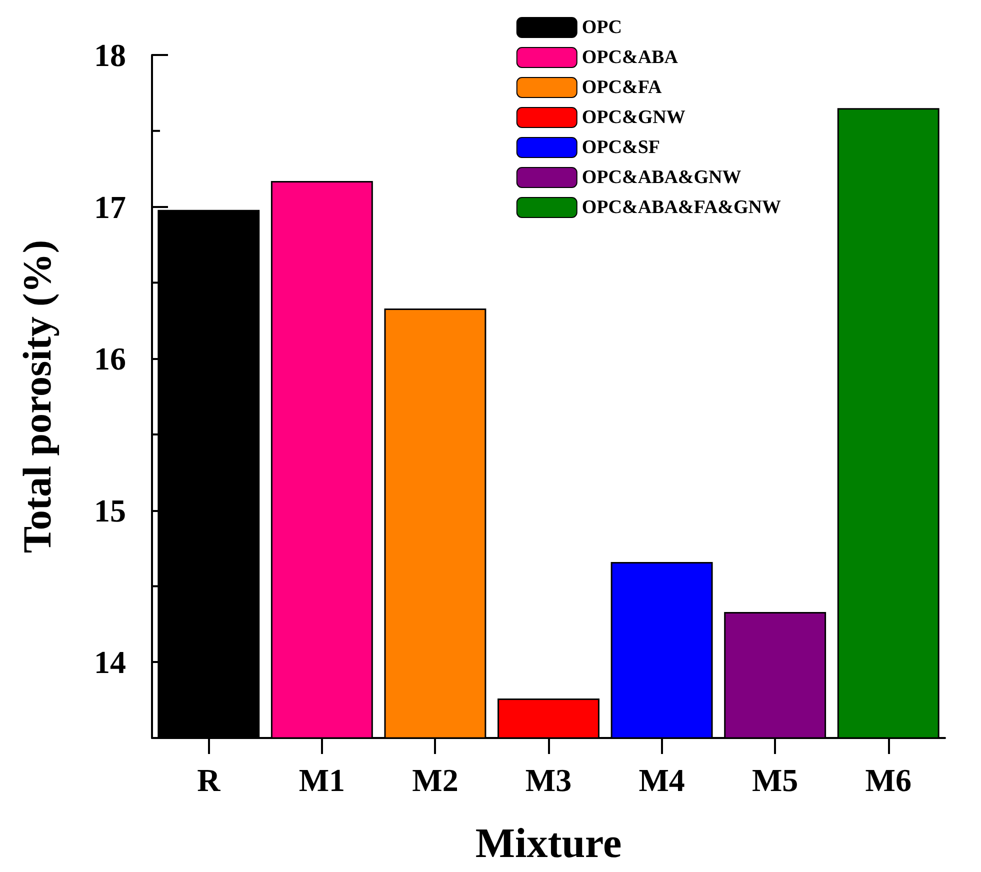  What do you see at coordinates (110, 358) in the screenshot?
I see `y-tick-label: 16` at bounding box center [110, 358].